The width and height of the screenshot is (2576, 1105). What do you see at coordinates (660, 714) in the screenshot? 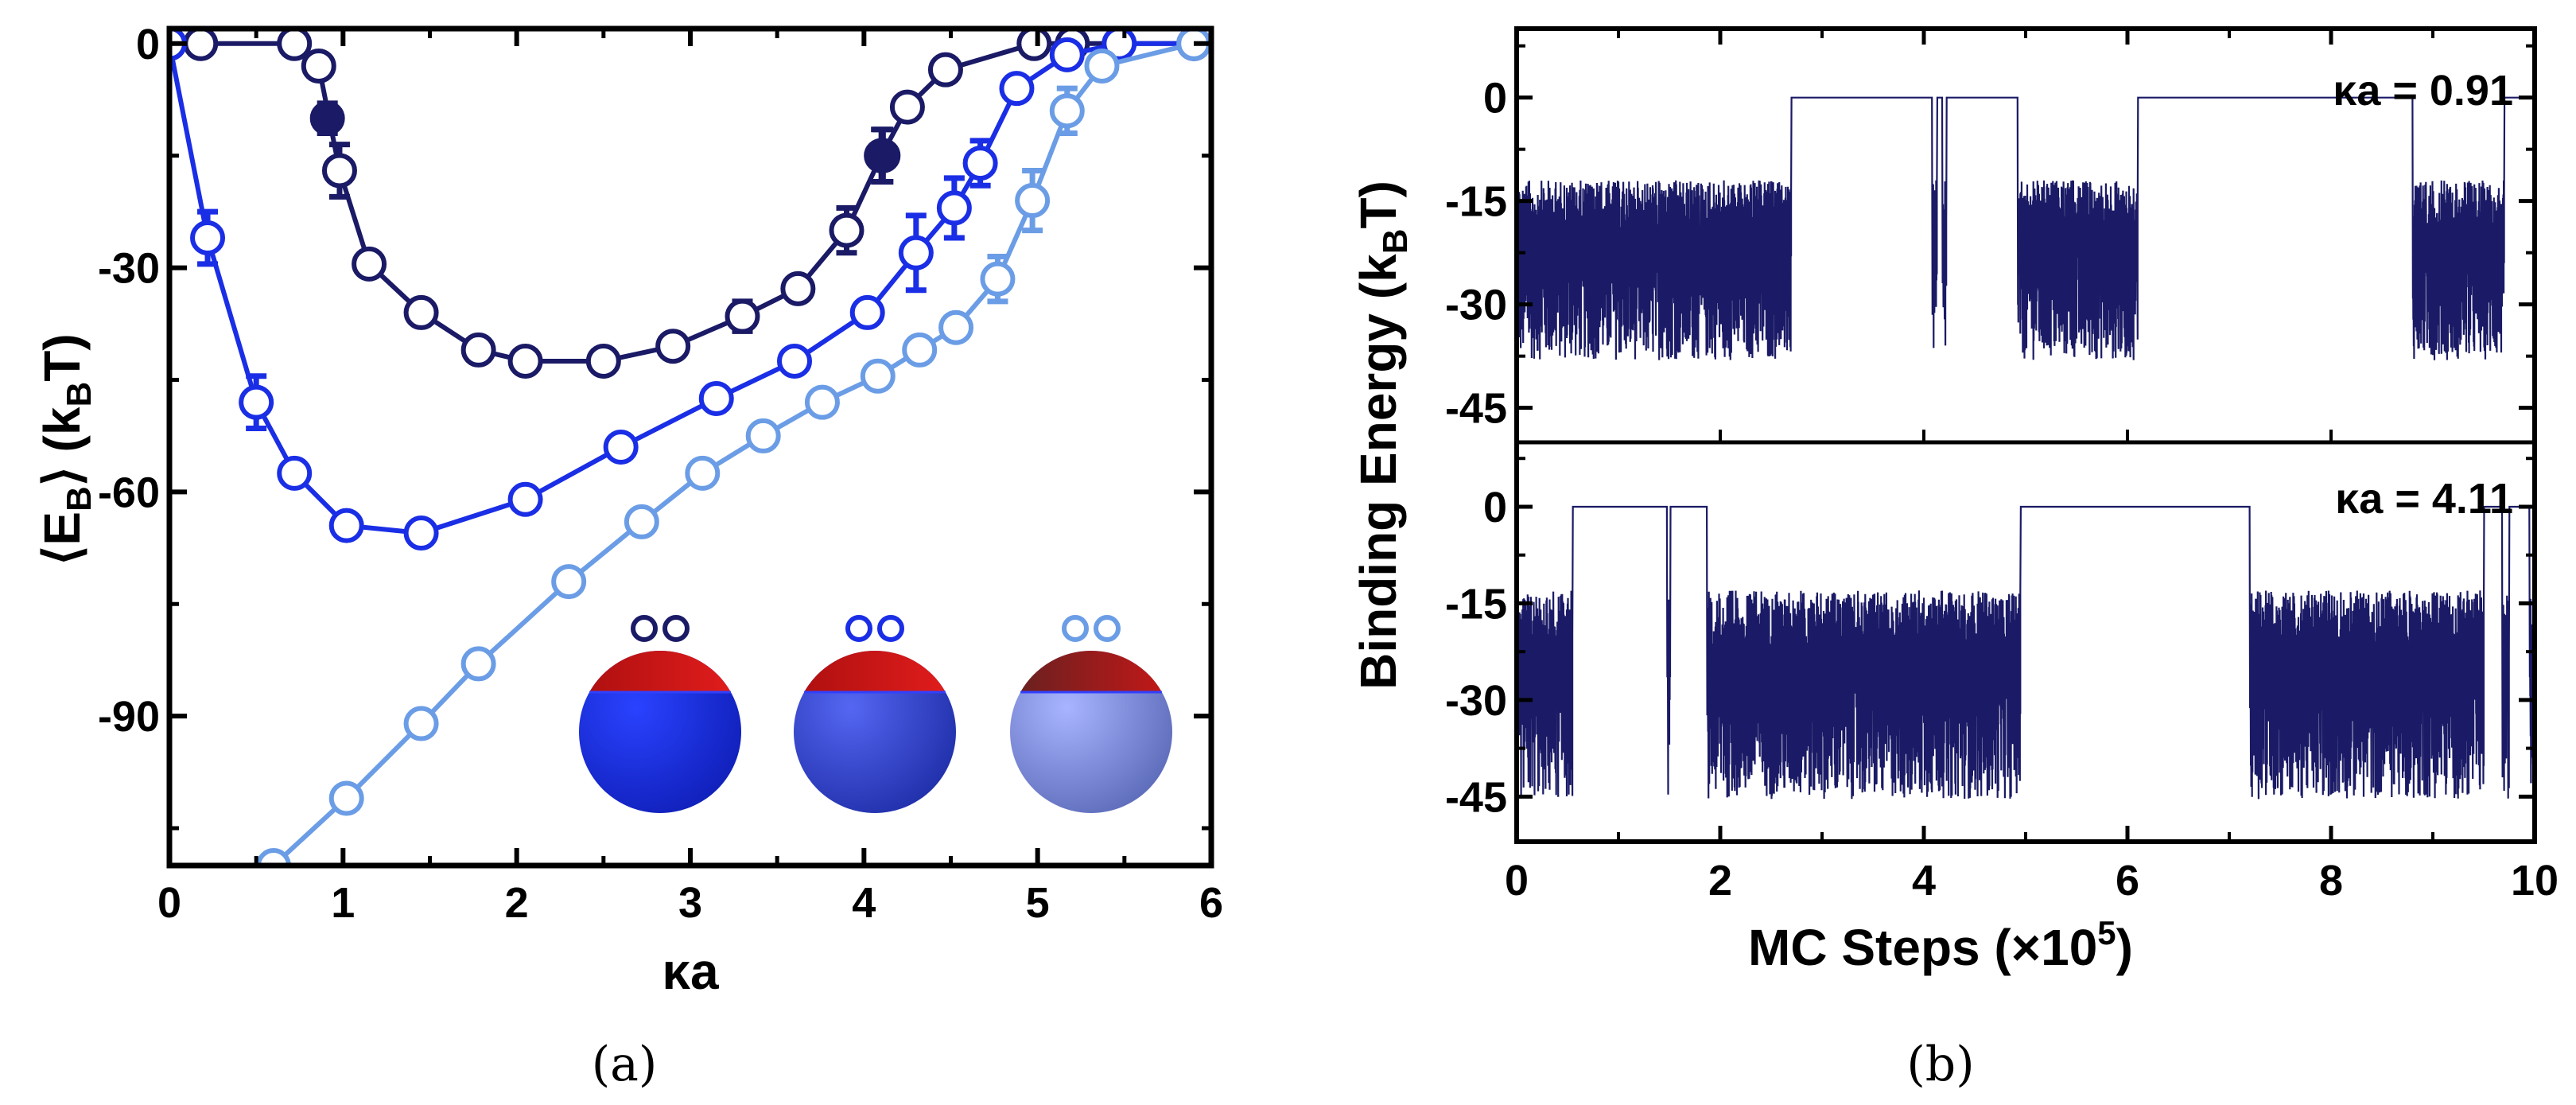
I see `dark-sphere` at bounding box center [660, 714].